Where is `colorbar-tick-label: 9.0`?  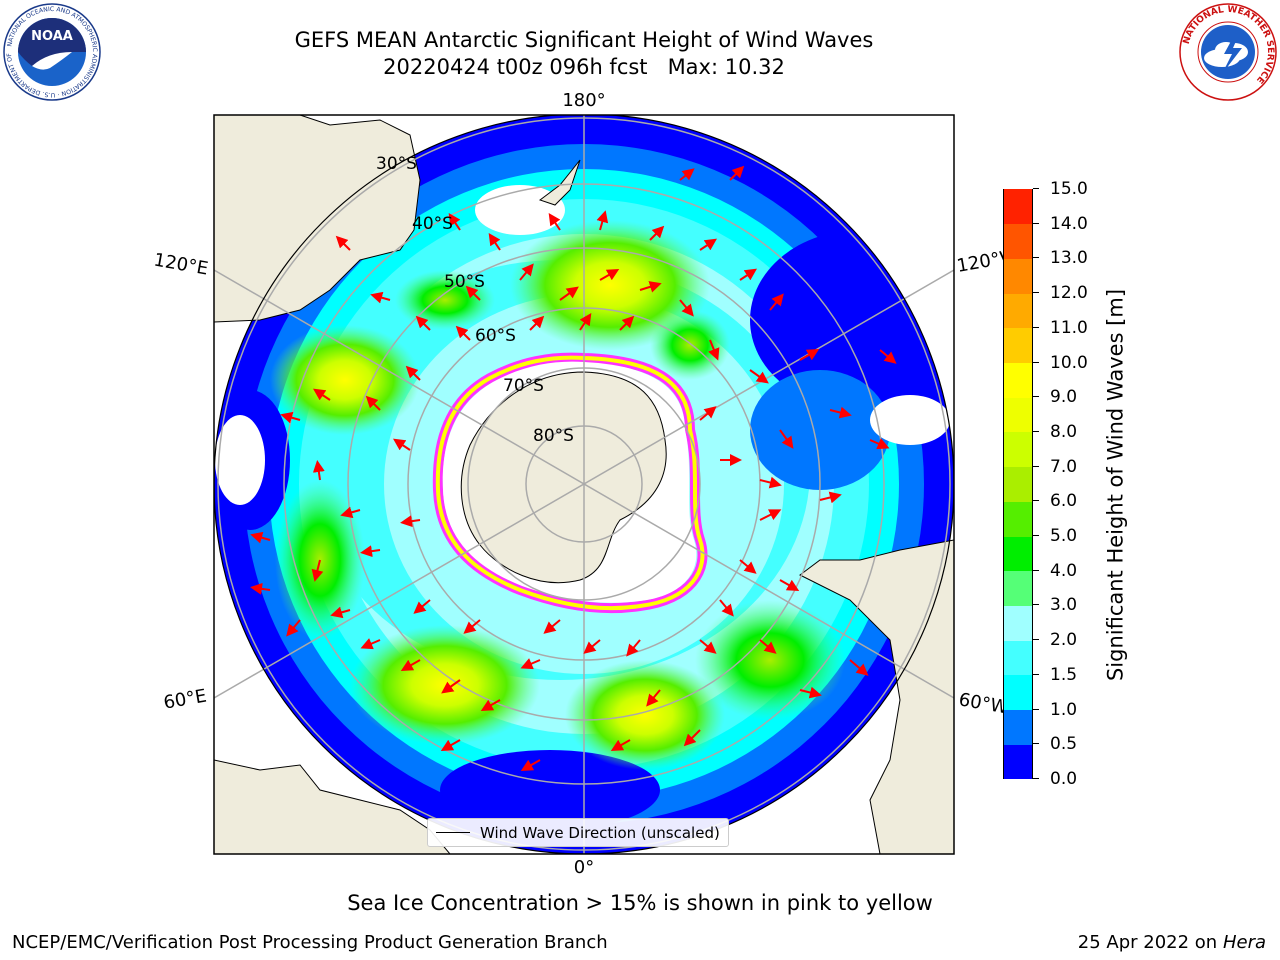 colorbar-tick-label: 9.0 is located at coordinates (1064, 397).